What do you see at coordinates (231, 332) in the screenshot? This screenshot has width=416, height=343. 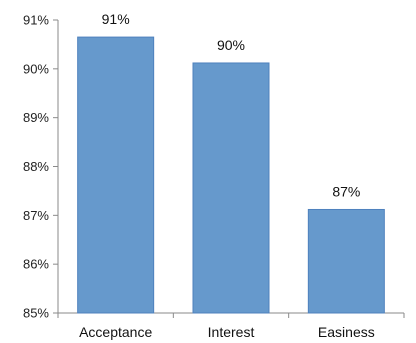 I see `x-category-label: Interest` at bounding box center [231, 332].